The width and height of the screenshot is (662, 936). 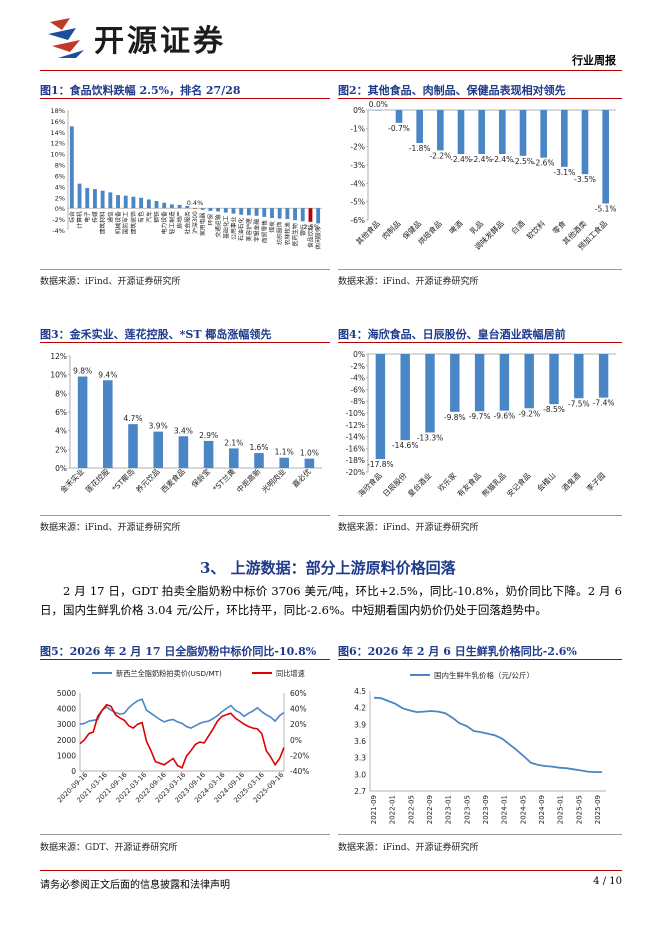 What do you see at coordinates (208, 435) in the screenshot?
I see `data-label: 2.9%` at bounding box center [208, 435].